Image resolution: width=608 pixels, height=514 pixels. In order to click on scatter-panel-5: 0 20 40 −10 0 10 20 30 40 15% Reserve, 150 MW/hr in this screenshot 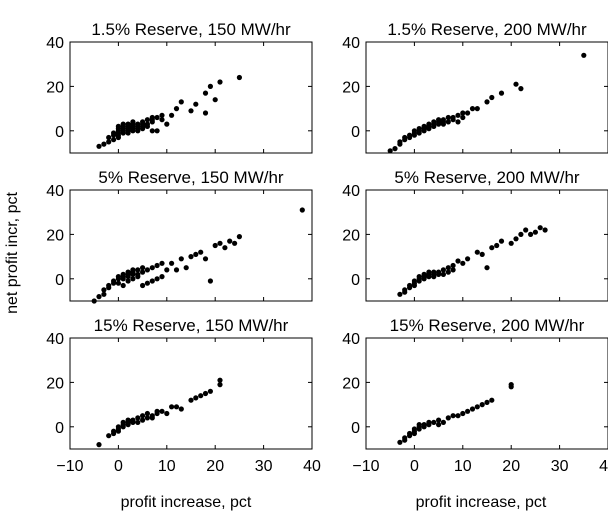, I will do `click(183, 395)`.